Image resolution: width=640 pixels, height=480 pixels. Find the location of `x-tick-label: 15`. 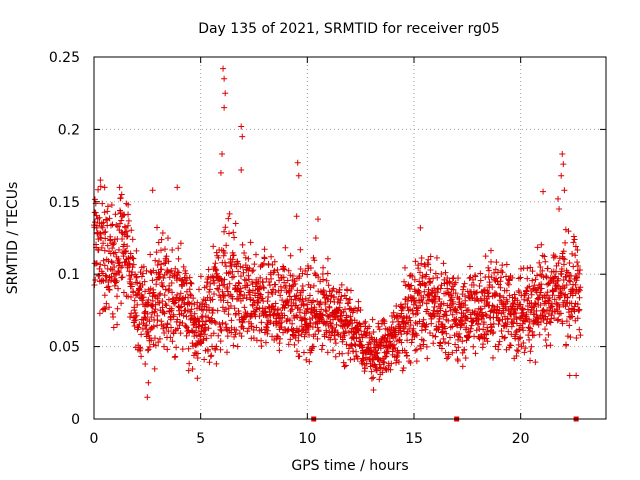

x-tick-label: 15 is located at coordinates (414, 439).